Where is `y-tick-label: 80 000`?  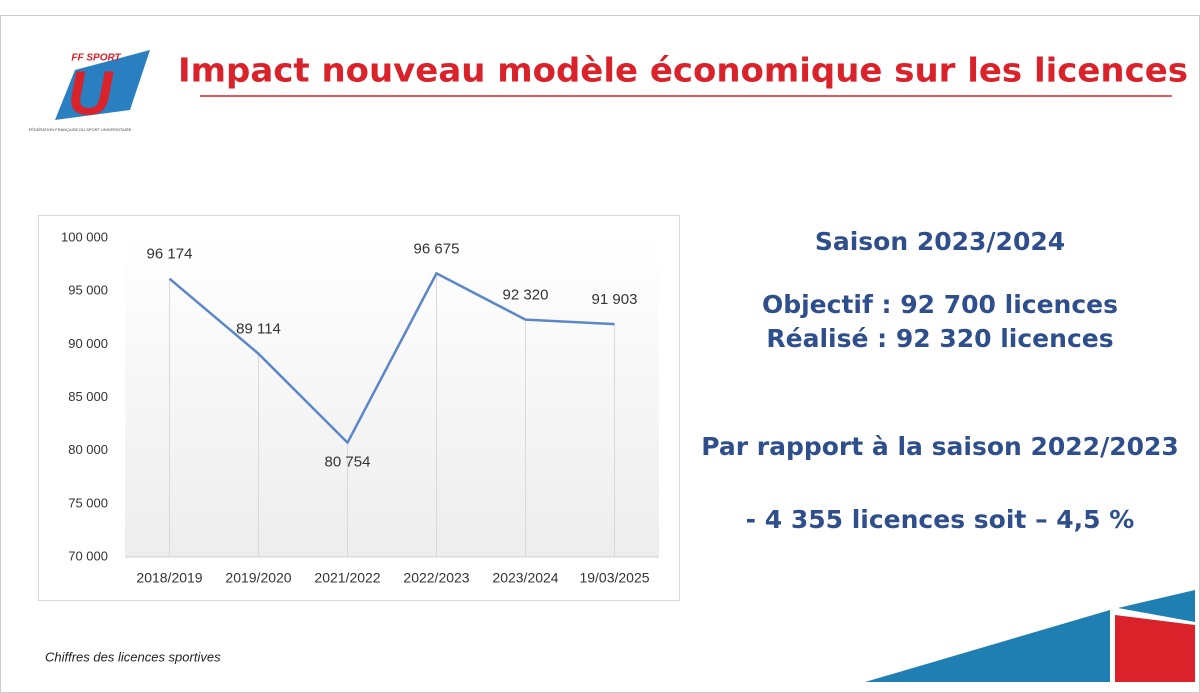
y-tick-label: 80 000 is located at coordinates (88, 449).